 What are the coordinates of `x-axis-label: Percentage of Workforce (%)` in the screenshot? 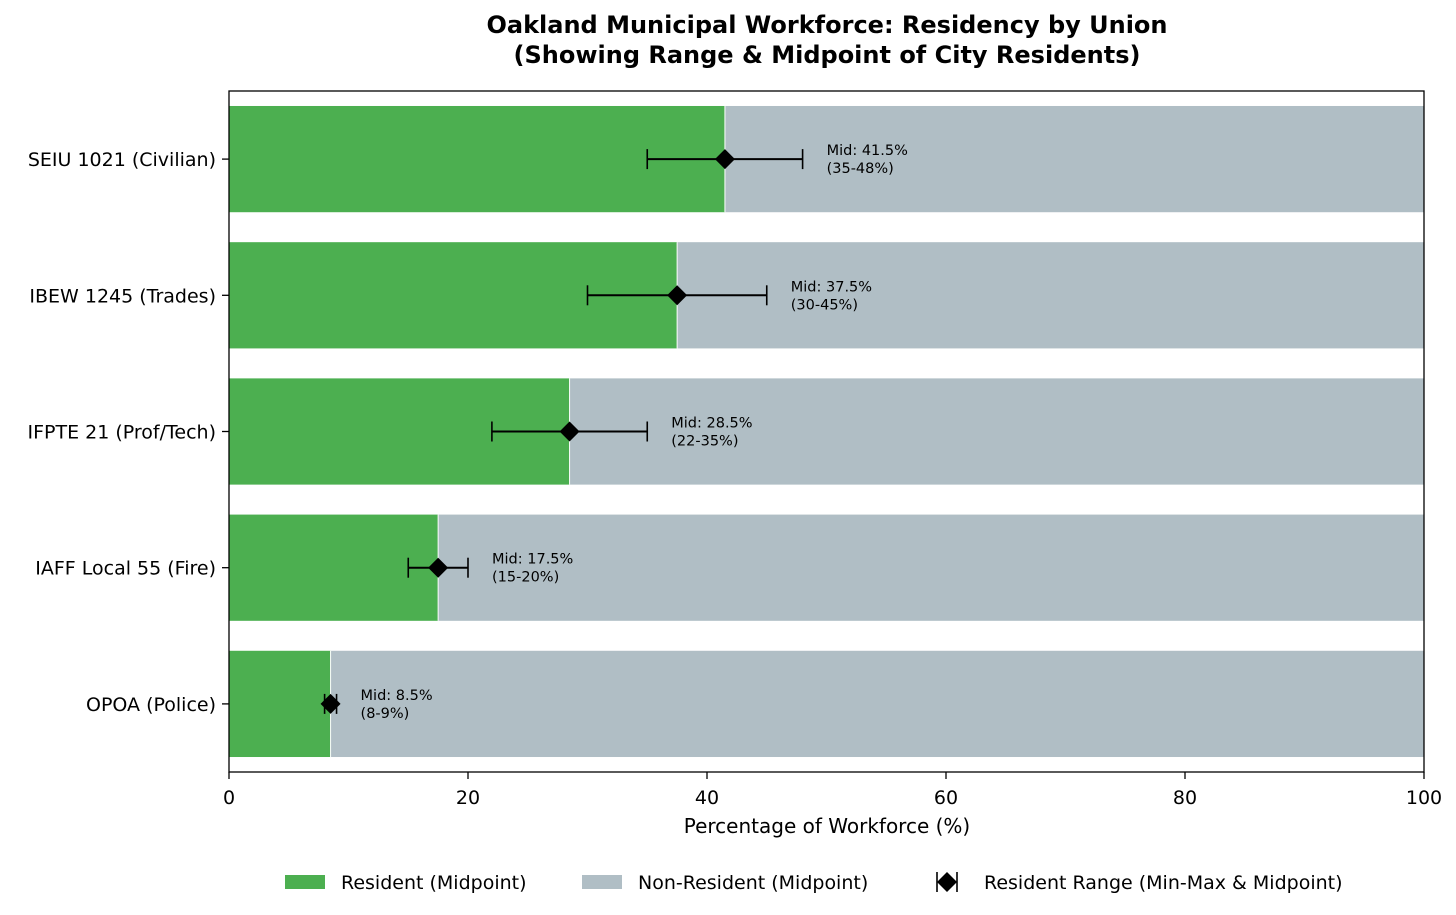 It's located at (827, 826).